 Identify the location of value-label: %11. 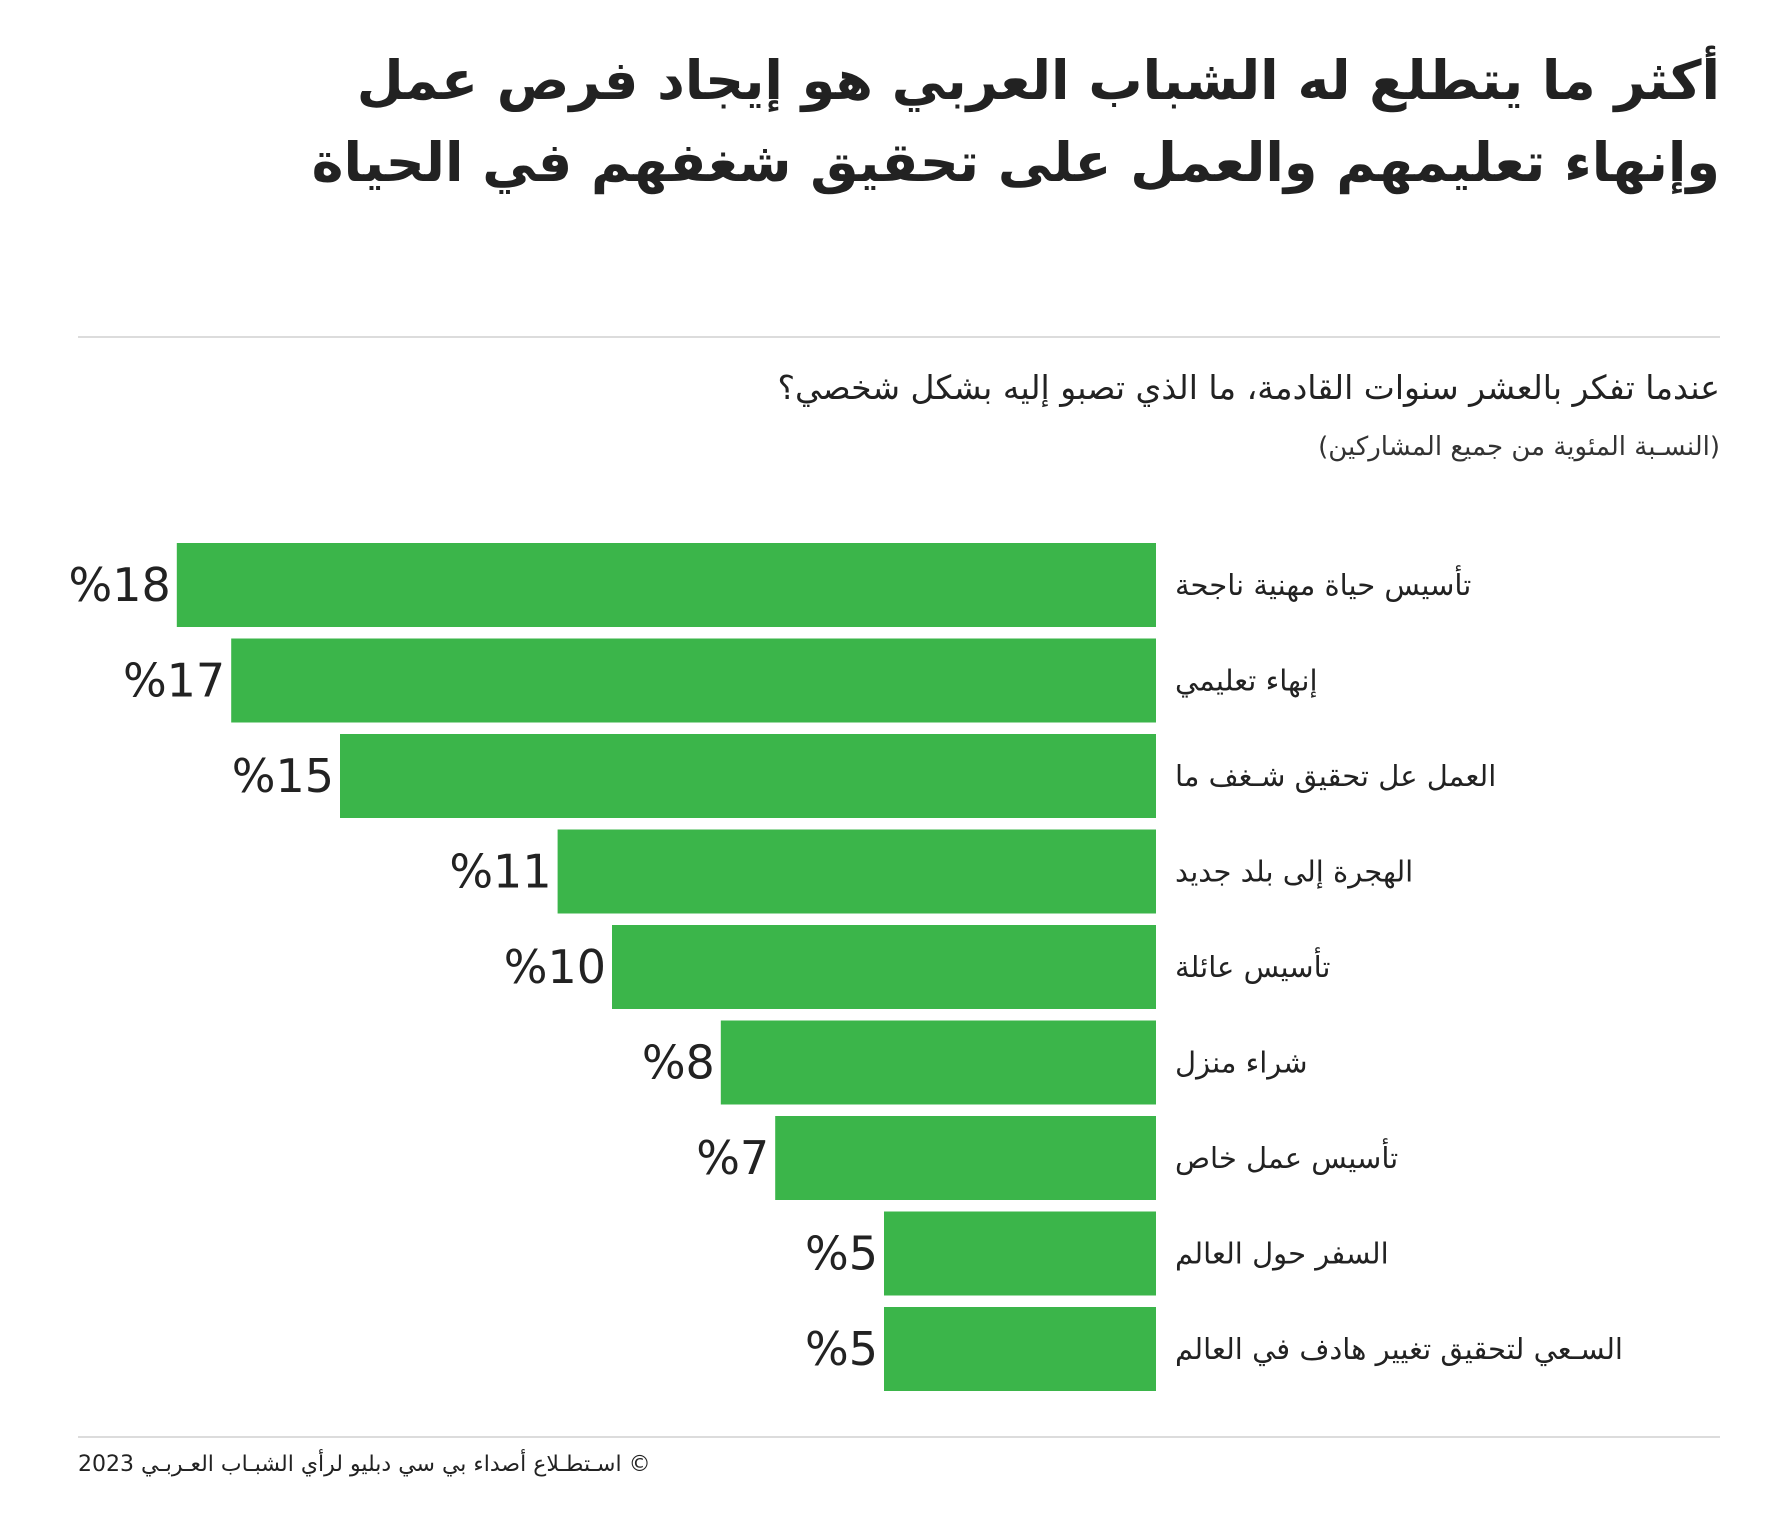
(500, 872).